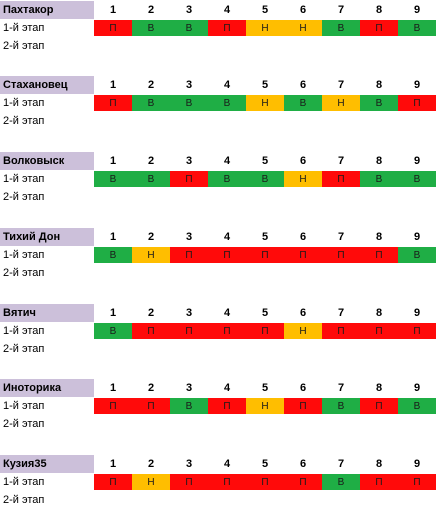  I want to click on stage1-row: 1-й этап П В В П Н Н В П В, so click(218, 28).